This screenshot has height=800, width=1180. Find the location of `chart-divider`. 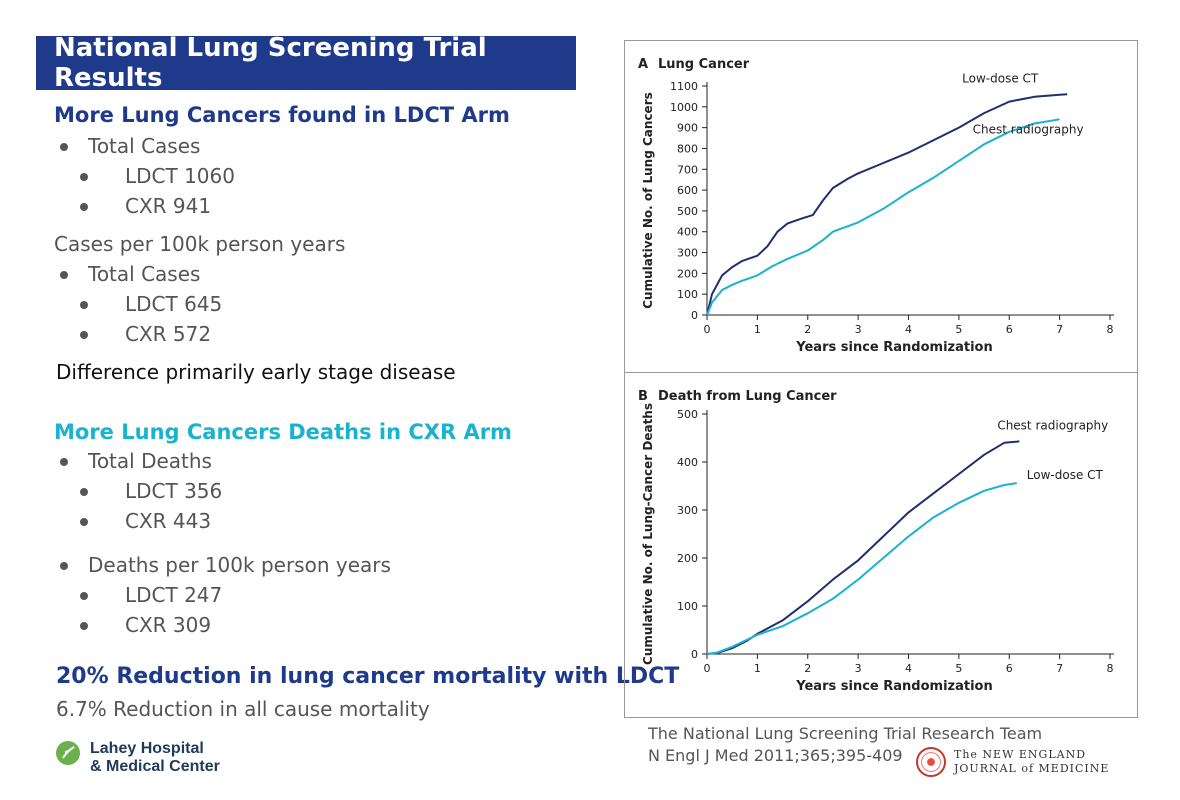

chart-divider is located at coordinates (881, 372).